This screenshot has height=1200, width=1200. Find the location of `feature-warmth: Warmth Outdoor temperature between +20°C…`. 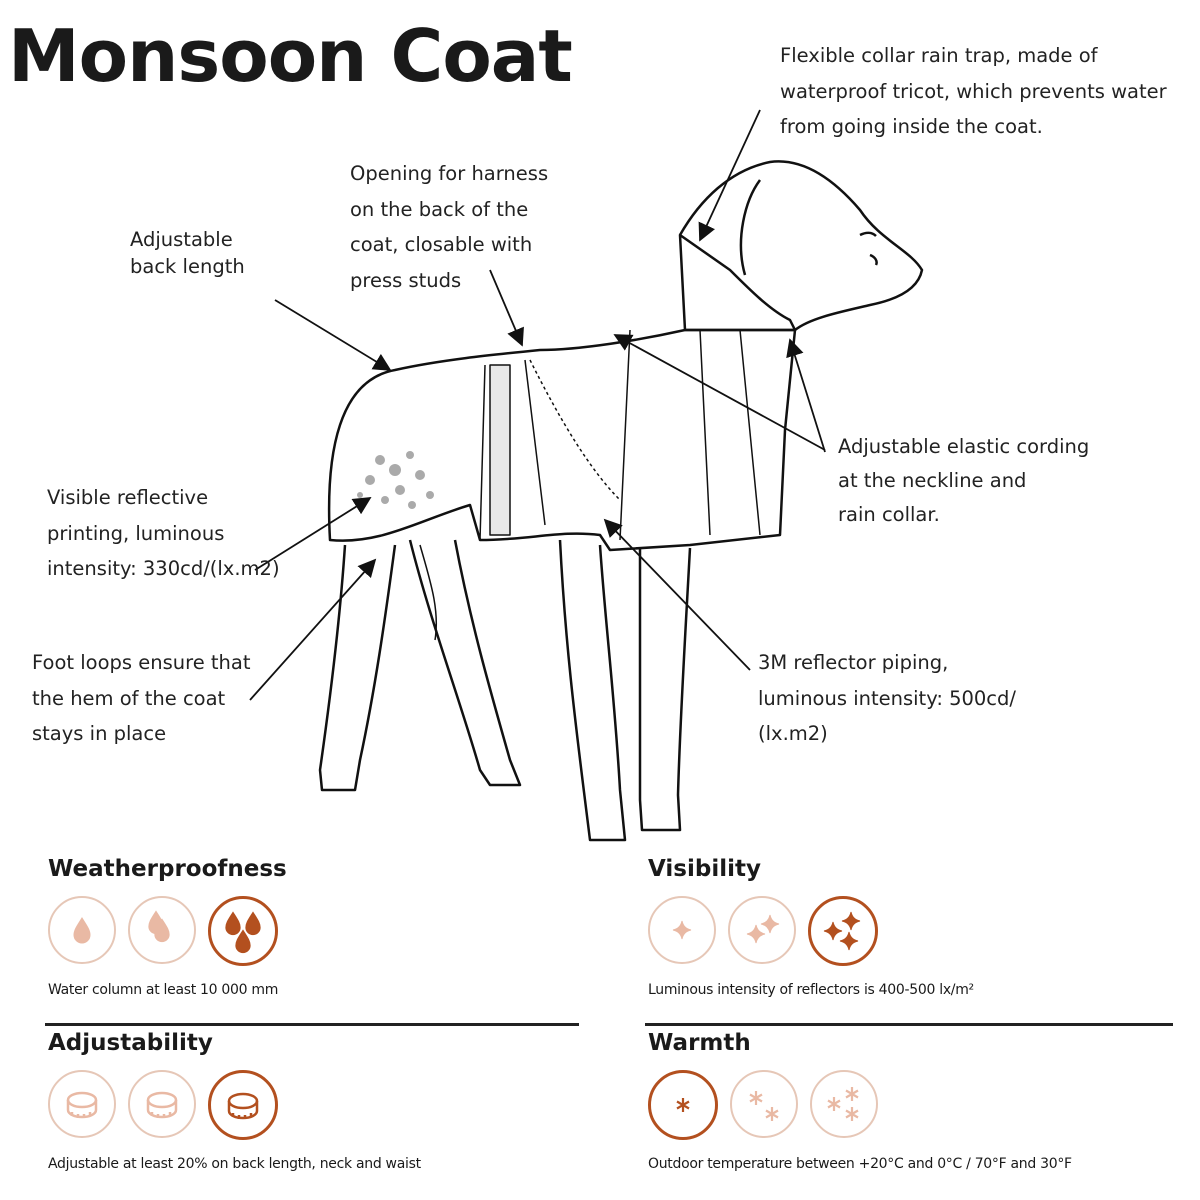

feature-warmth: Warmth Outdoor temperature between +20°C… is located at coordinates (918, 1101).